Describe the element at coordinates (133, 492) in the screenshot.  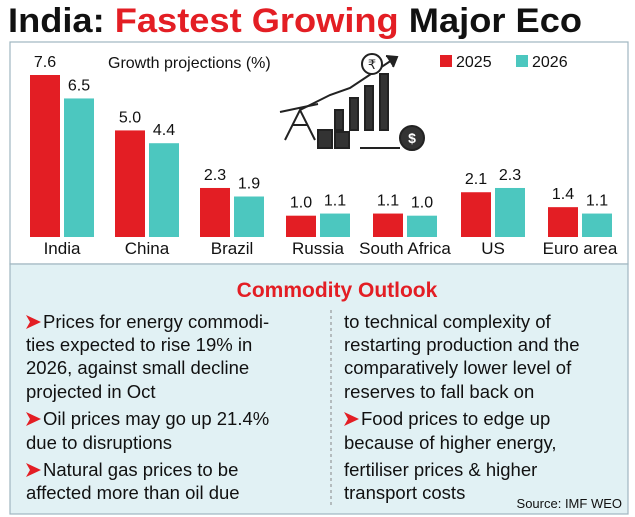
I see `outlook-line: affected more than oil due` at that location.